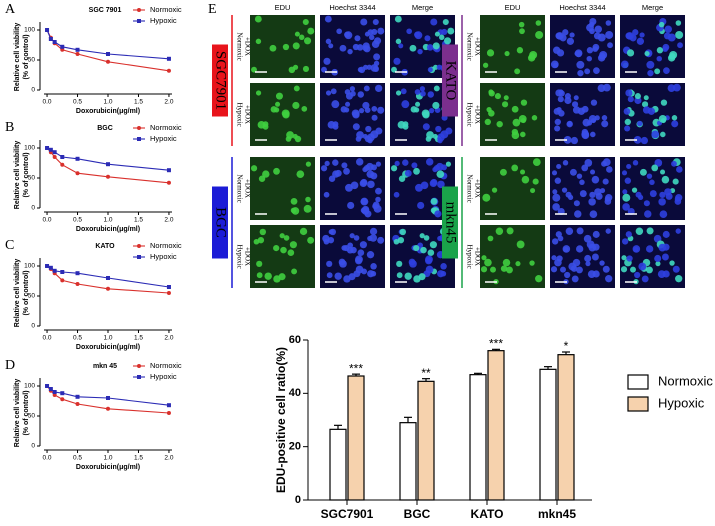 Image resolution: width=715 pixels, height=526 pixels. What do you see at coordinates (17, 413) in the screenshot?
I see `y-axis-label: Relative cell viability` at bounding box center [17, 413].